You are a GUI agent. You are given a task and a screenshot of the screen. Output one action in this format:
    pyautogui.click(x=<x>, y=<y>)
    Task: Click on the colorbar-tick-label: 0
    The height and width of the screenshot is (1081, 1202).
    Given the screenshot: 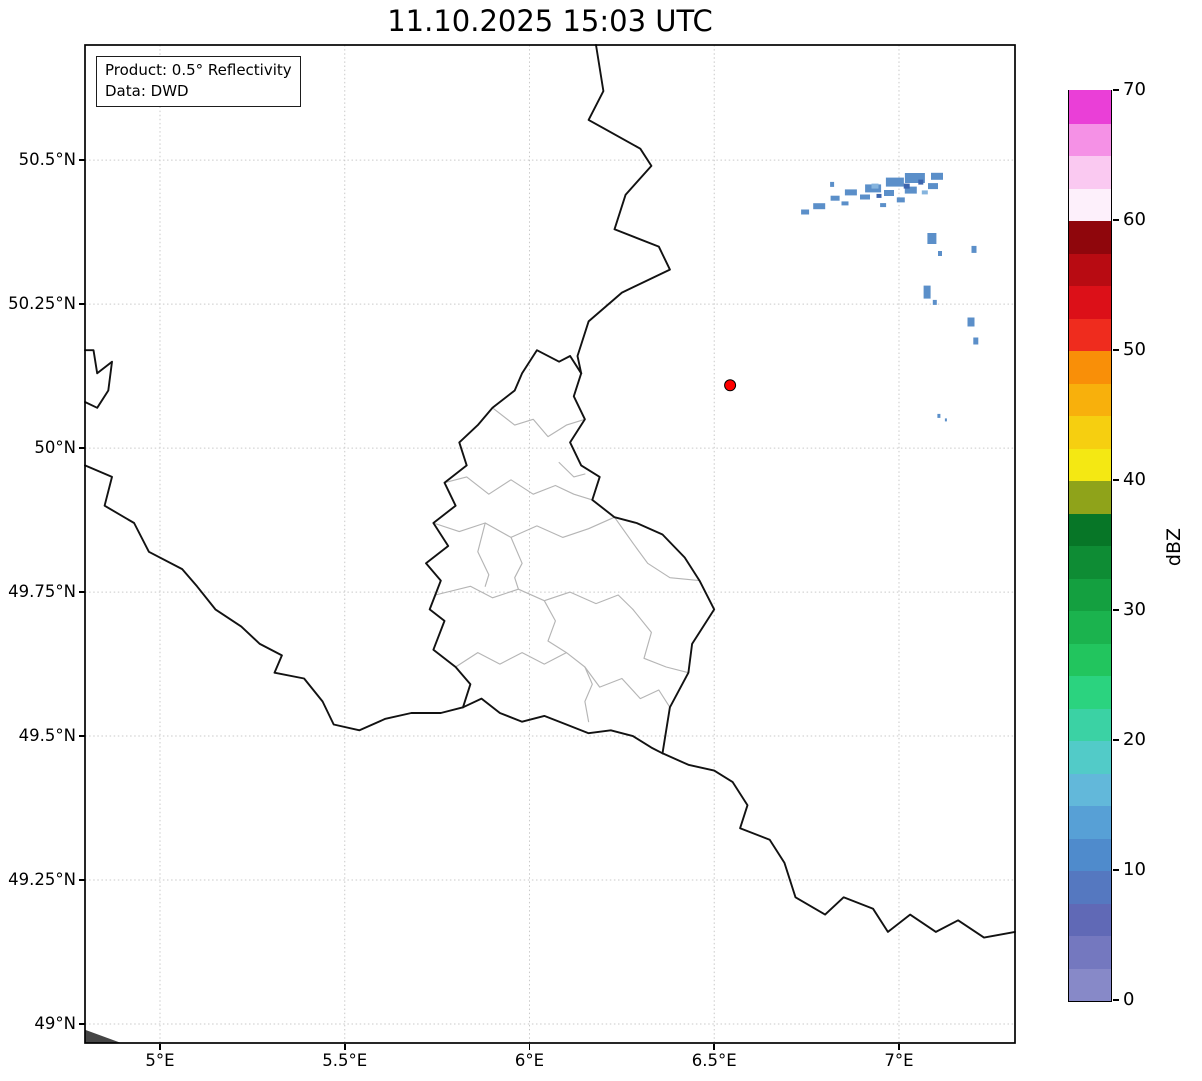 What is the action you would take?
    pyautogui.click(x=1129, y=999)
    